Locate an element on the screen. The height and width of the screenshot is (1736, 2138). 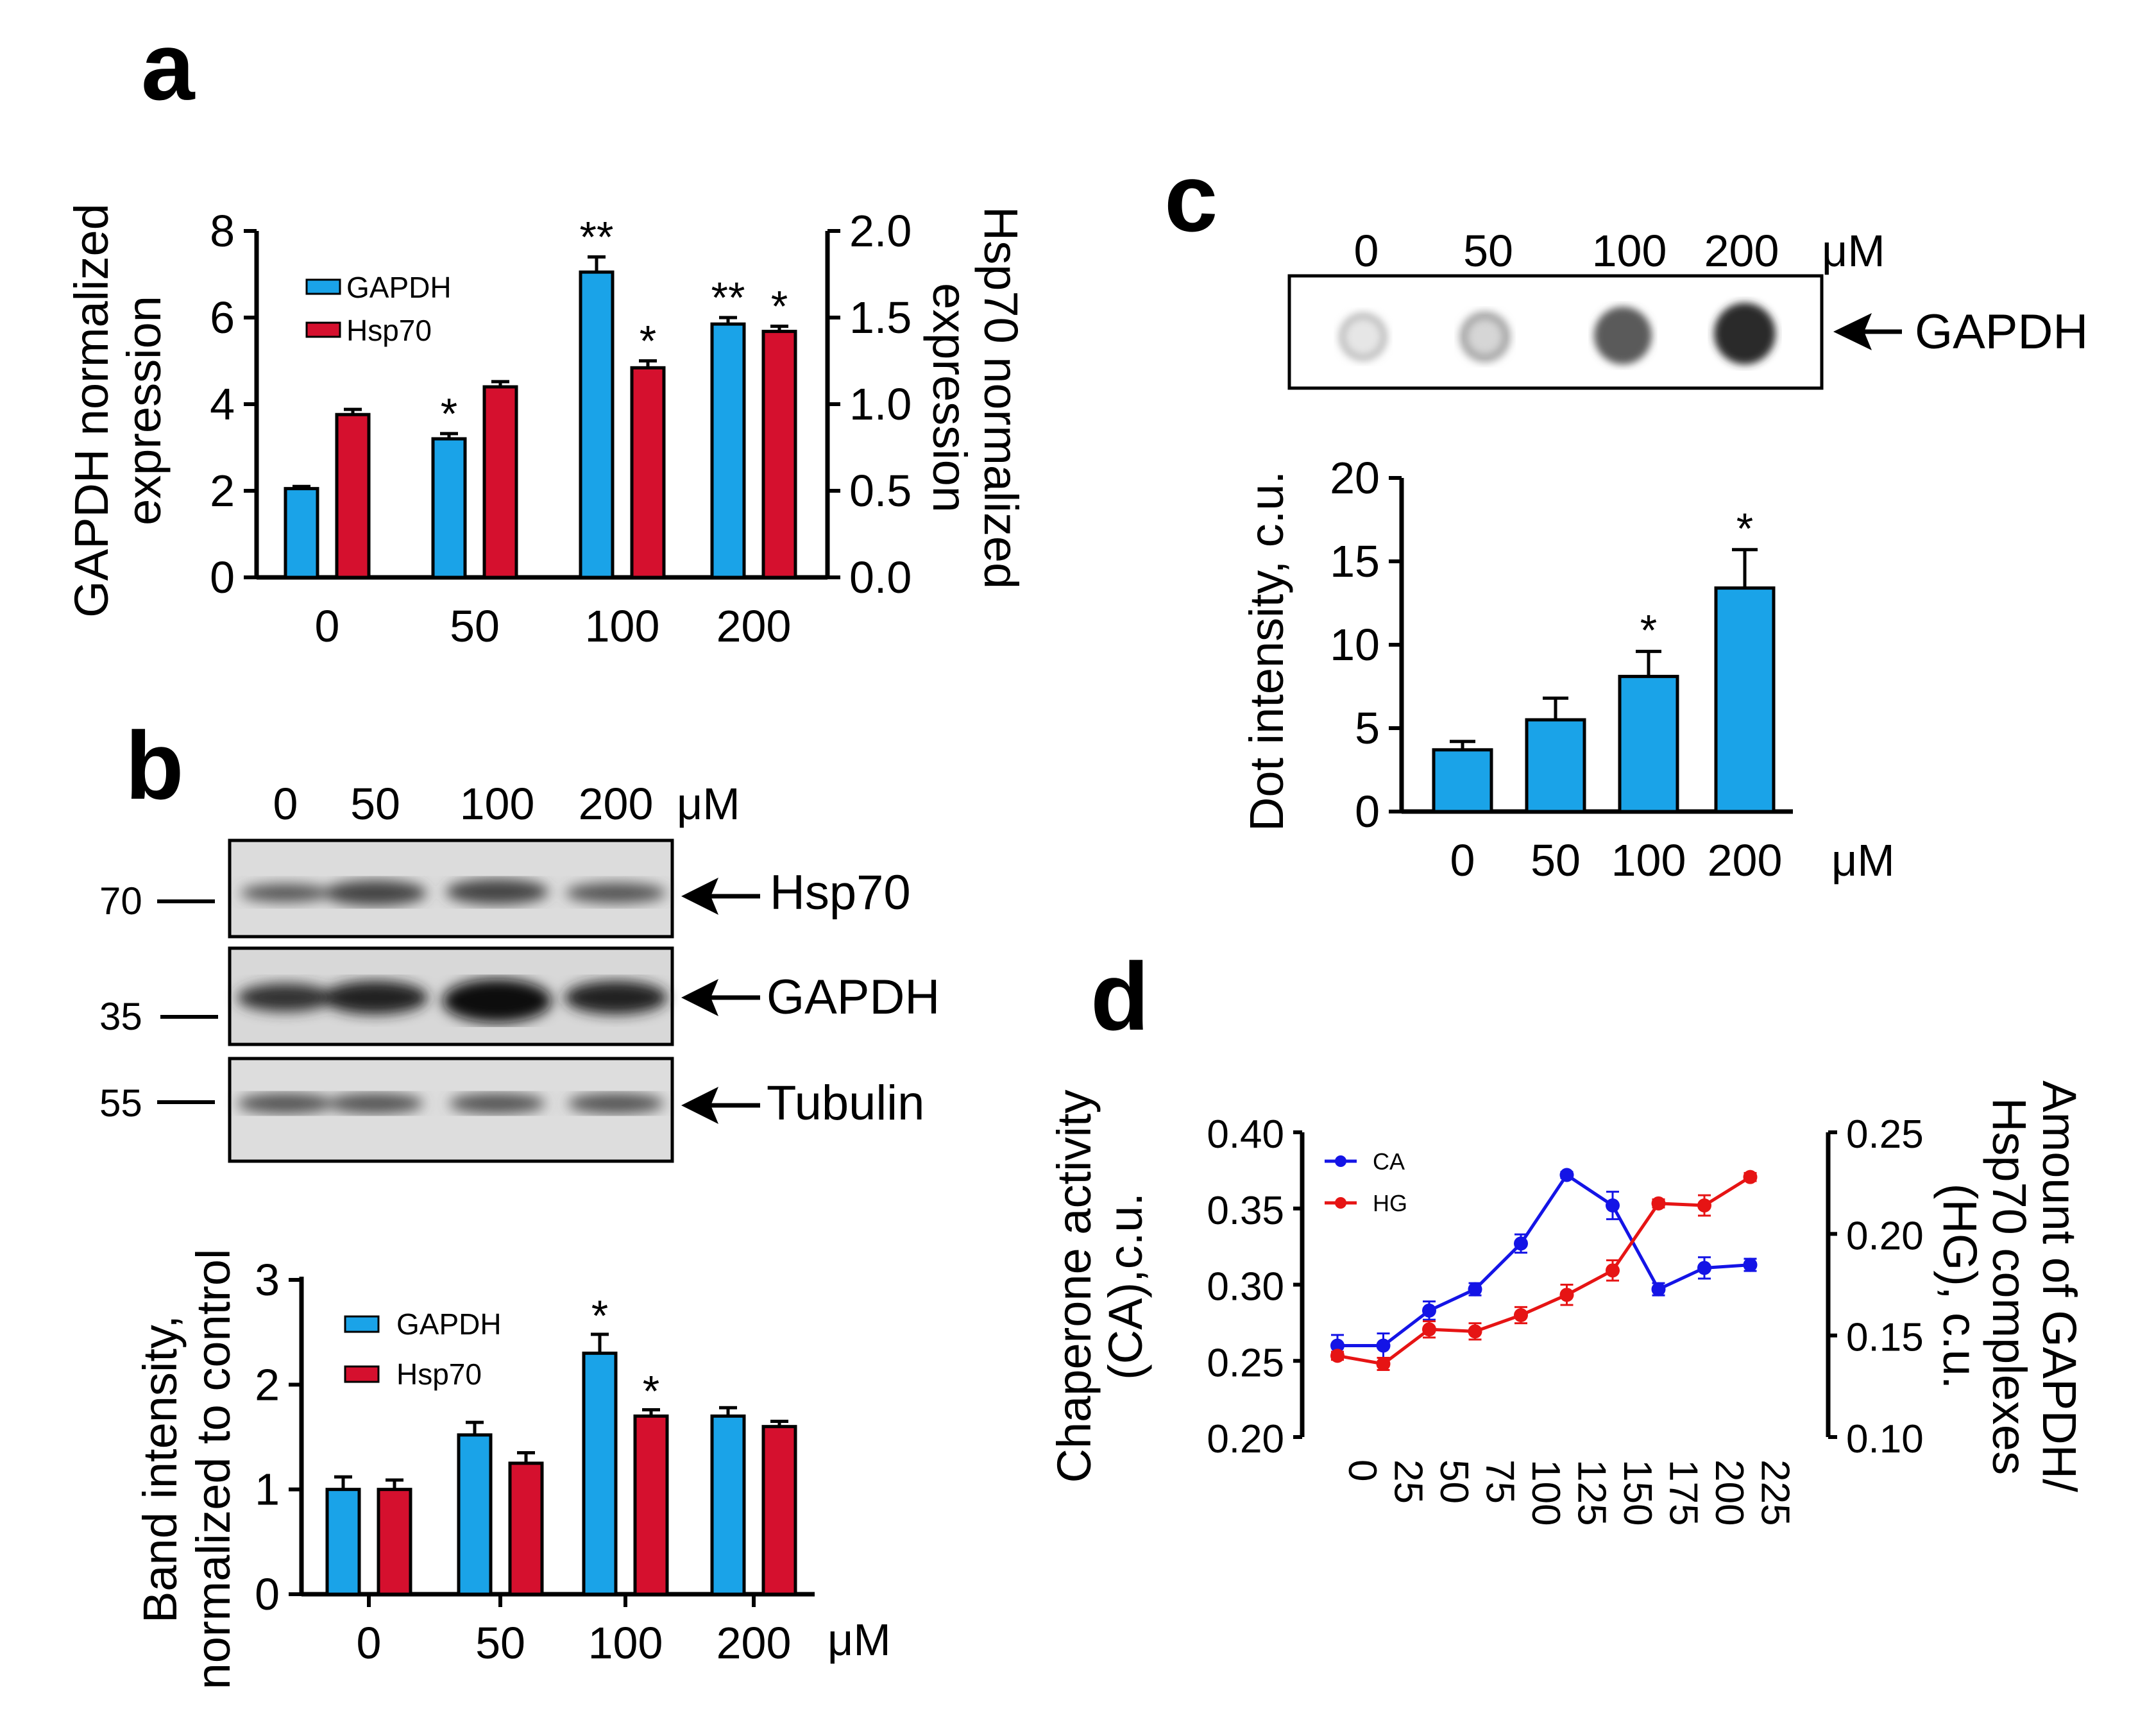
d-line-hg is located at coordinates (1544, 1270).